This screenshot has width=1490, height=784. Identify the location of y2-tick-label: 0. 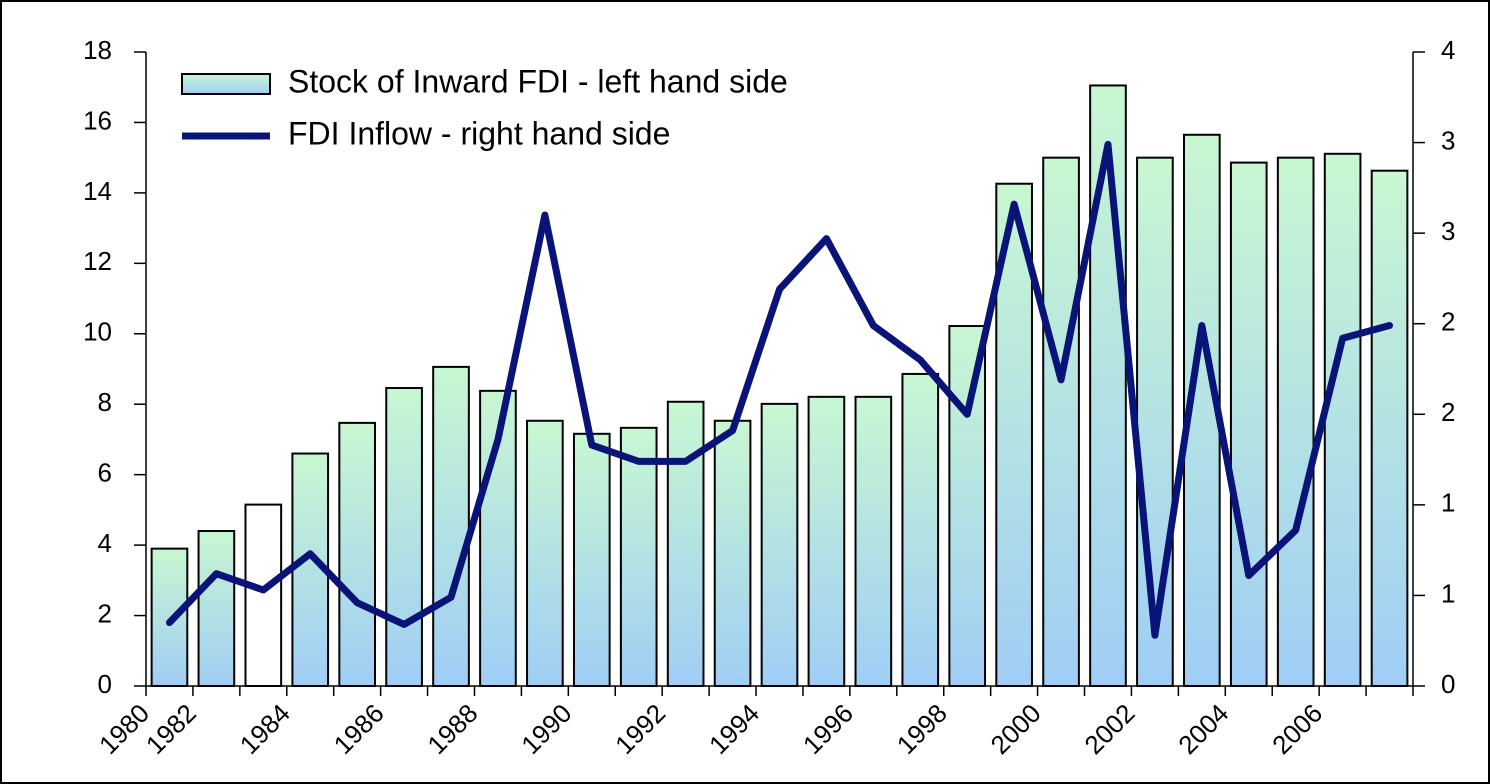
(1448, 684).